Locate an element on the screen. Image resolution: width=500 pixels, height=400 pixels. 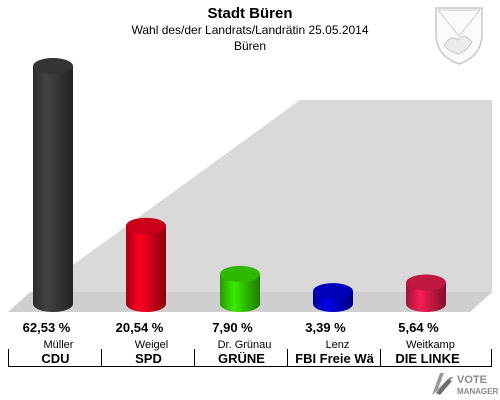
party-label-4: FBI Freie Wä is located at coordinates (334, 358).